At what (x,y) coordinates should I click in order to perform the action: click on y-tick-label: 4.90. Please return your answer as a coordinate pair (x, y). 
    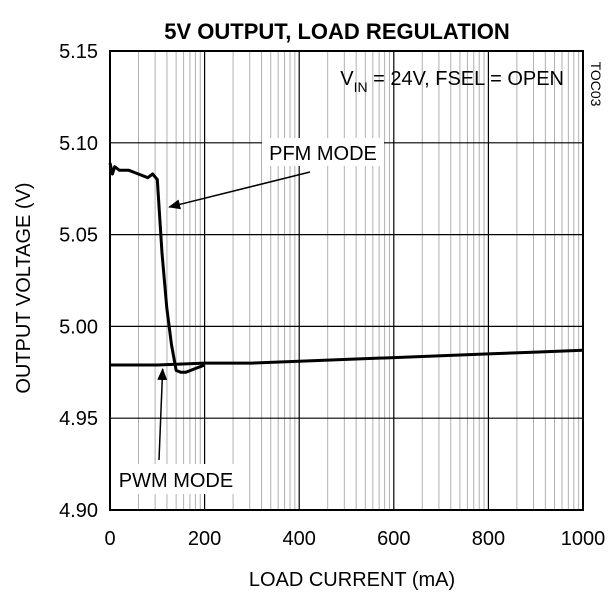
    Looking at the image, I should click on (78, 511).